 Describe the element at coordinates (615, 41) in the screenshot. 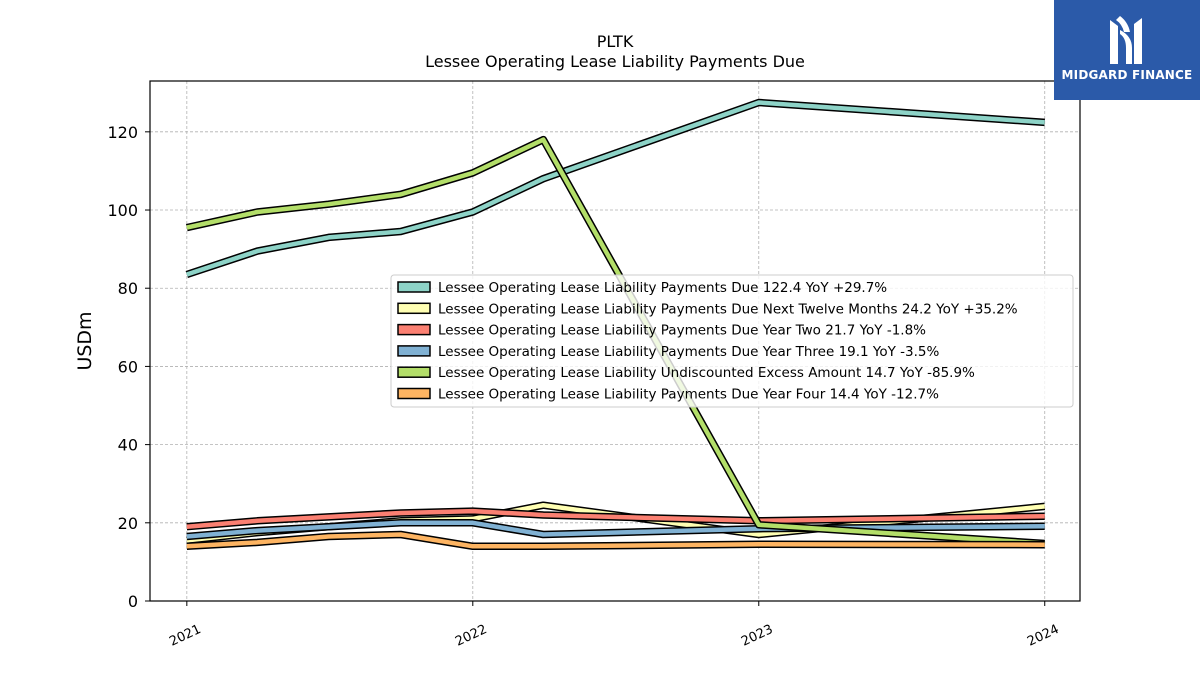

I see `chart-title: PLTK` at that location.